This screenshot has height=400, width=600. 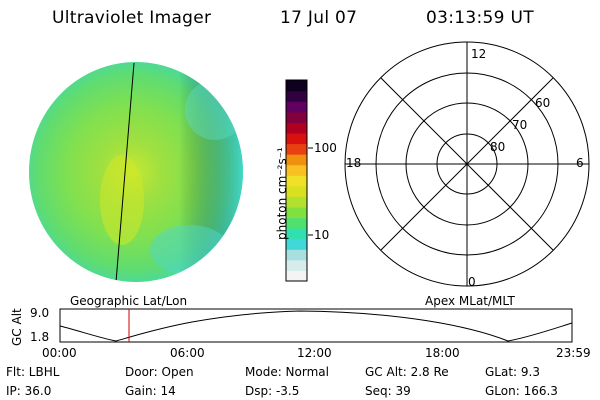 What do you see at coordinates (388, 391) in the screenshot?
I see `seq-info: Seq: 39` at bounding box center [388, 391].